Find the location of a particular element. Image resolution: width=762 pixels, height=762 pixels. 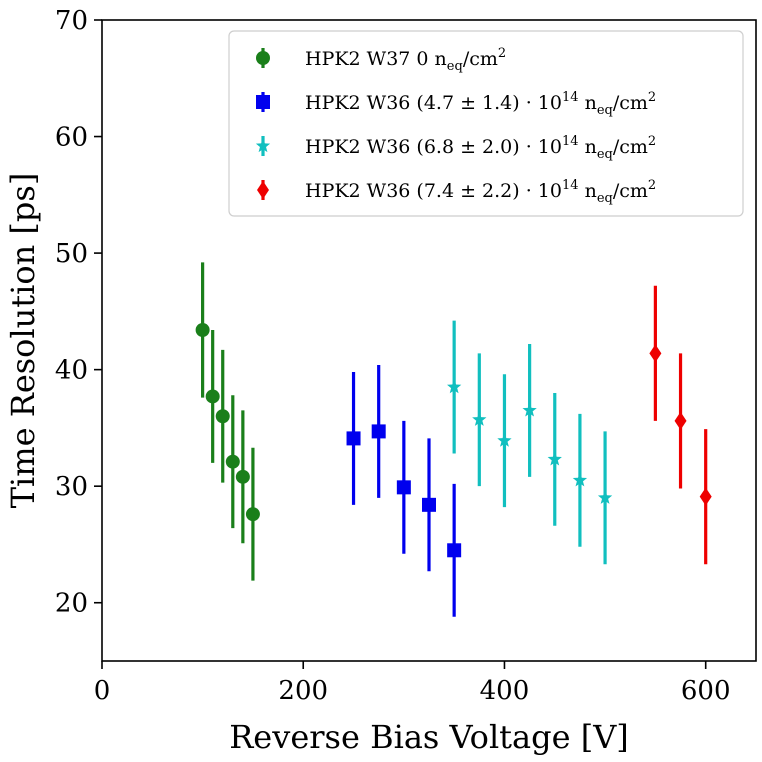

y-tick-label-20: 20 is located at coordinates (71, 604).